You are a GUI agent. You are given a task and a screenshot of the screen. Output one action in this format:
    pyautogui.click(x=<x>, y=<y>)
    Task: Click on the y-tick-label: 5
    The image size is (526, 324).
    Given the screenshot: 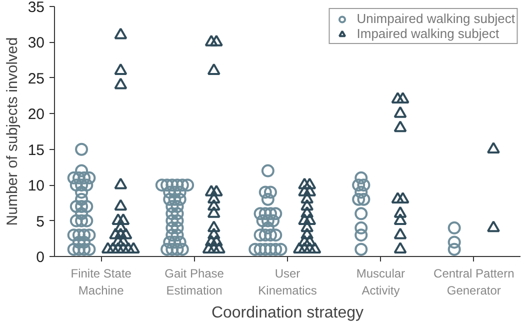 What is the action you would take?
    pyautogui.click(x=40, y=221)
    